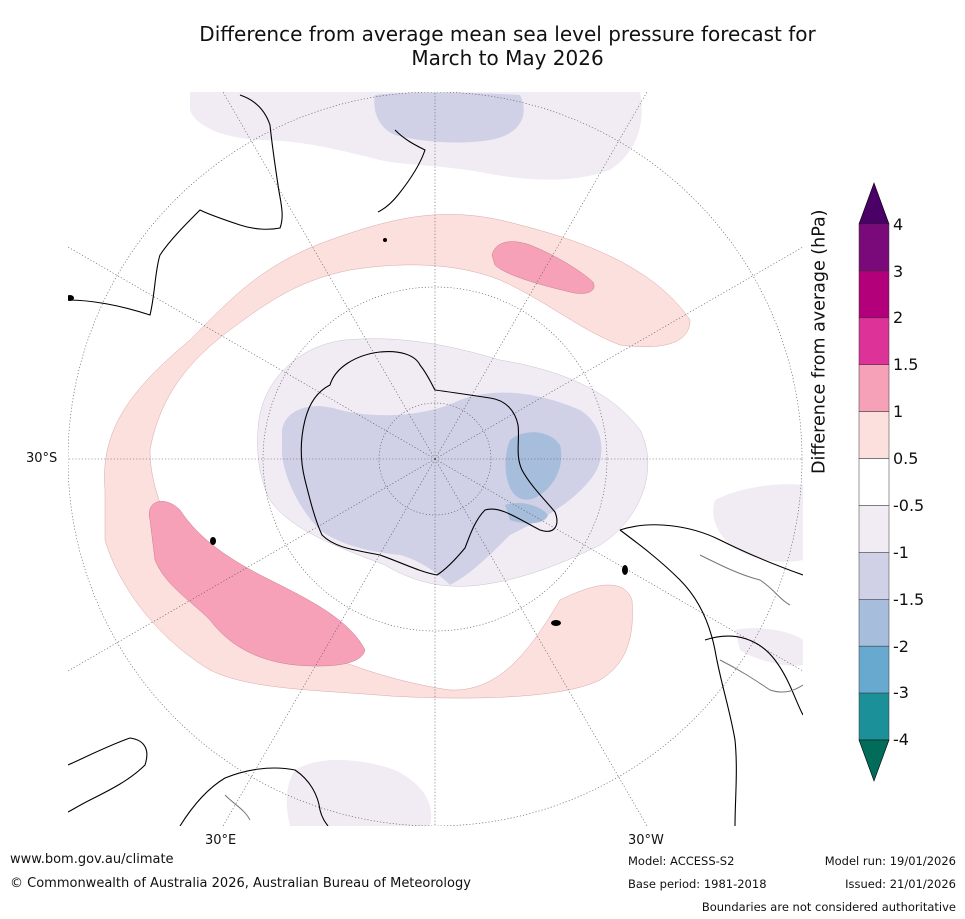 The image size is (965, 919). I want to click on south-america-coast, so click(711, 550).